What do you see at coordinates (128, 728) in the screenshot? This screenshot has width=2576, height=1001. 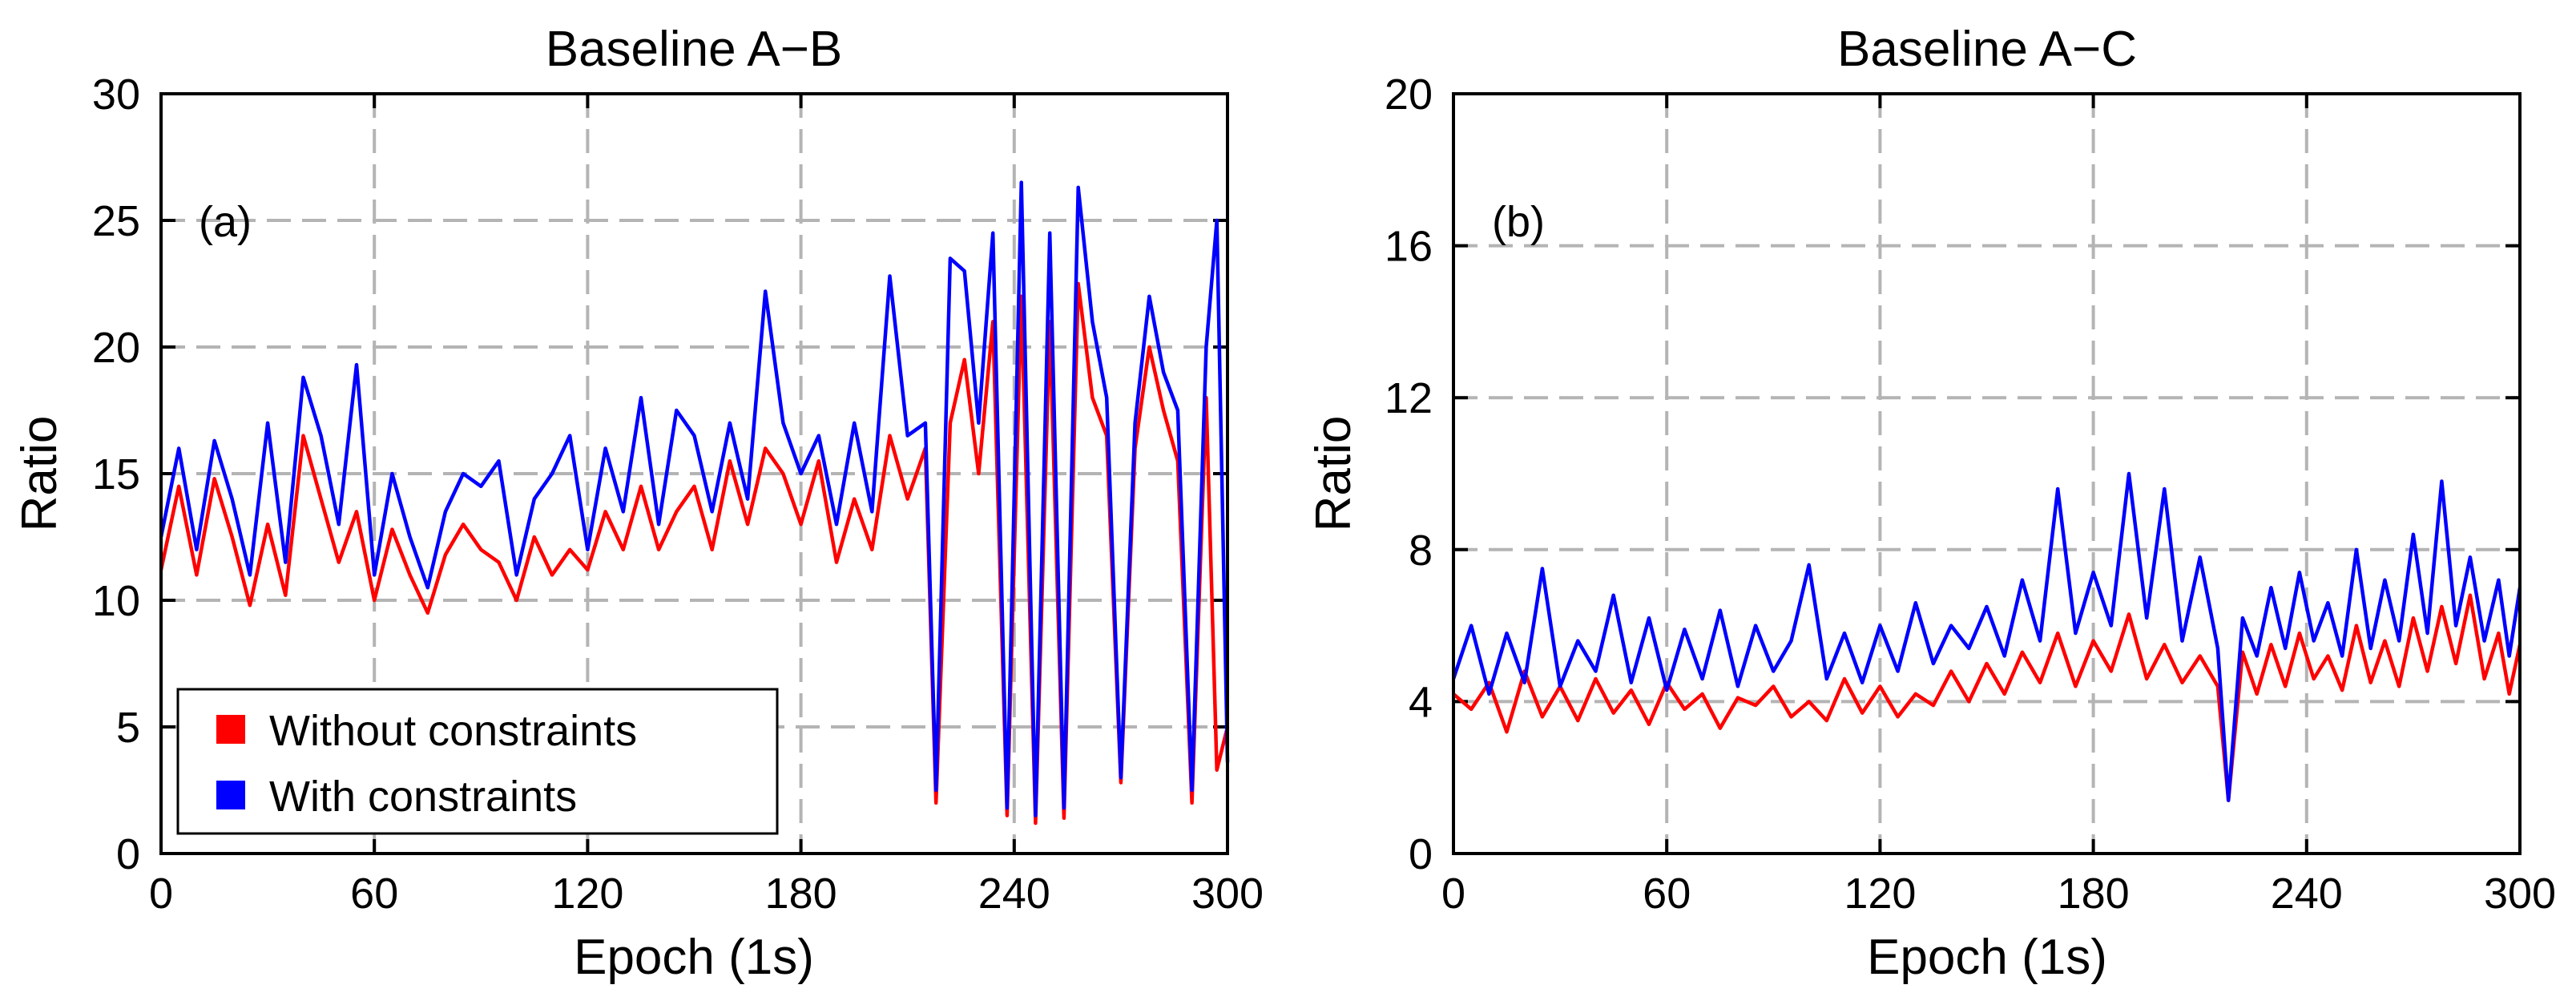 I see `y-tick-label: 5` at bounding box center [128, 728].